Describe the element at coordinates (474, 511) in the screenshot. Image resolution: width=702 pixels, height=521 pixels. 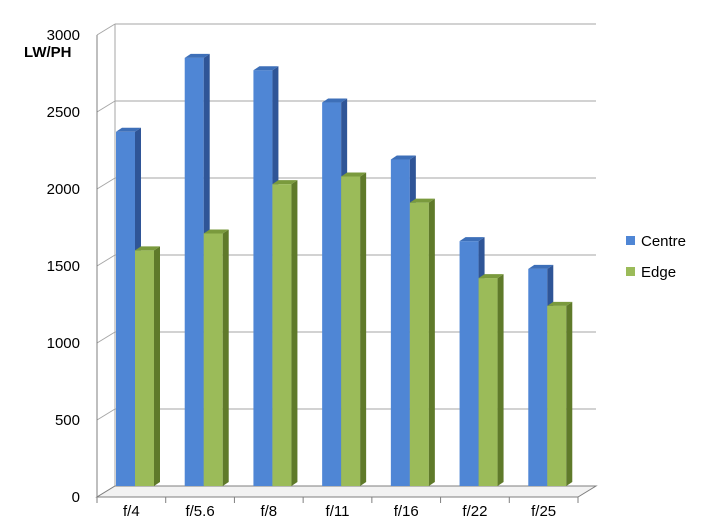
I see `x-tick-label: f/22` at that location.